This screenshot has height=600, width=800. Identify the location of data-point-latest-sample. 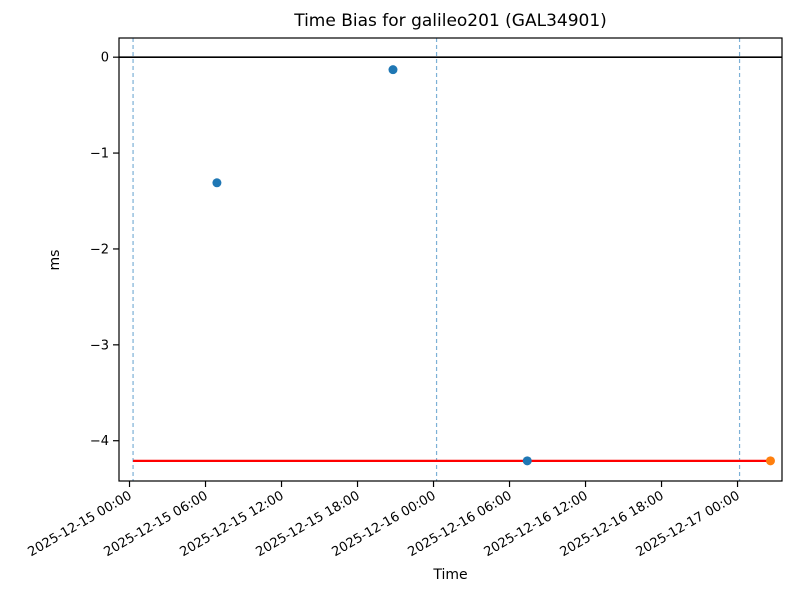
(770, 461).